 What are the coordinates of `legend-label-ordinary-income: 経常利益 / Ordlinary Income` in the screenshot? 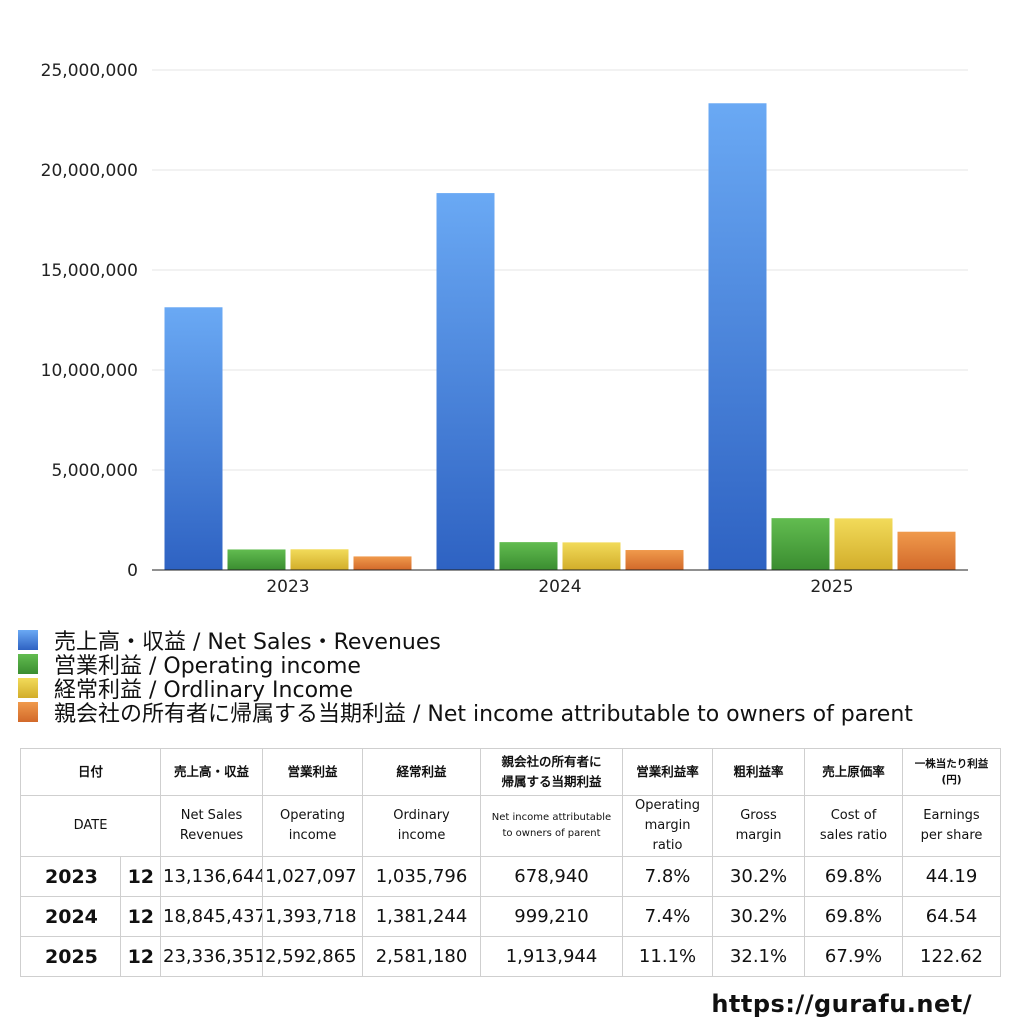 It's located at (203, 690).